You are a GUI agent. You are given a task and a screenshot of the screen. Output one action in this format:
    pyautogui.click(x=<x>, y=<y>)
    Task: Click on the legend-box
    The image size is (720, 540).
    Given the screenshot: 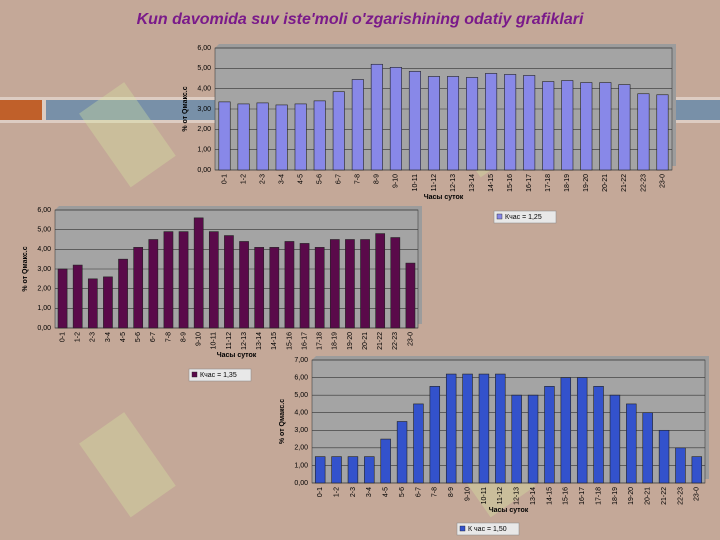 What is the action you would take?
    pyautogui.click(x=525, y=217)
    